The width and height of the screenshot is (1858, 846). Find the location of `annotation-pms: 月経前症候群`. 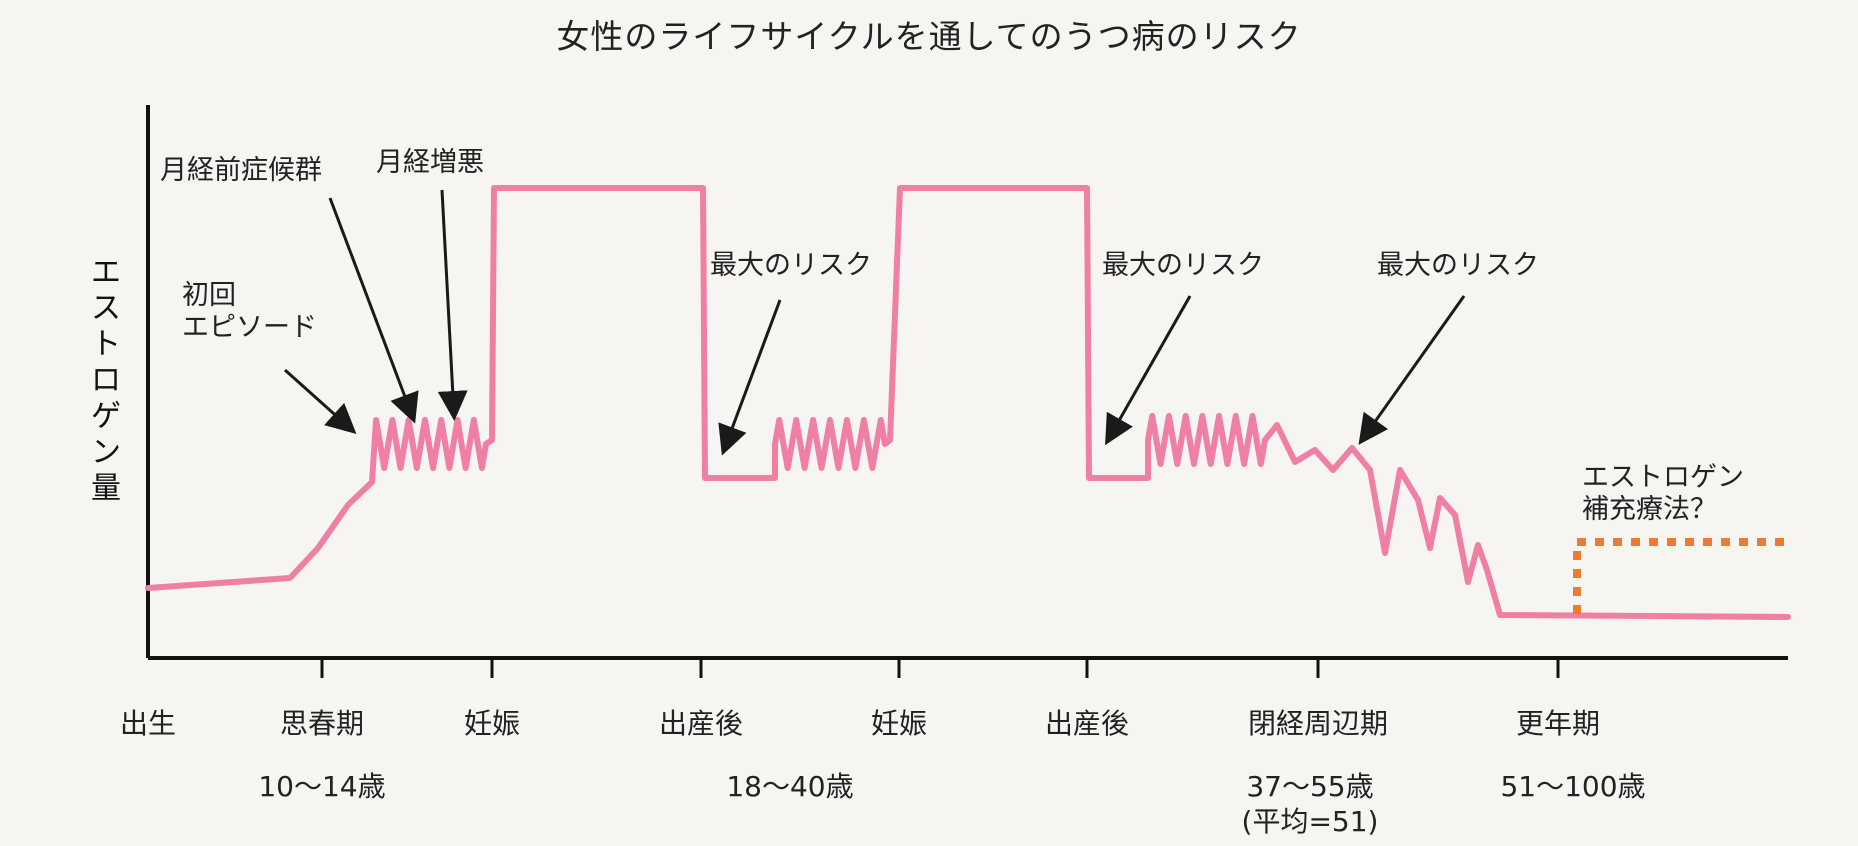

annotation-pms: 月経前症候群 is located at coordinates (241, 170).